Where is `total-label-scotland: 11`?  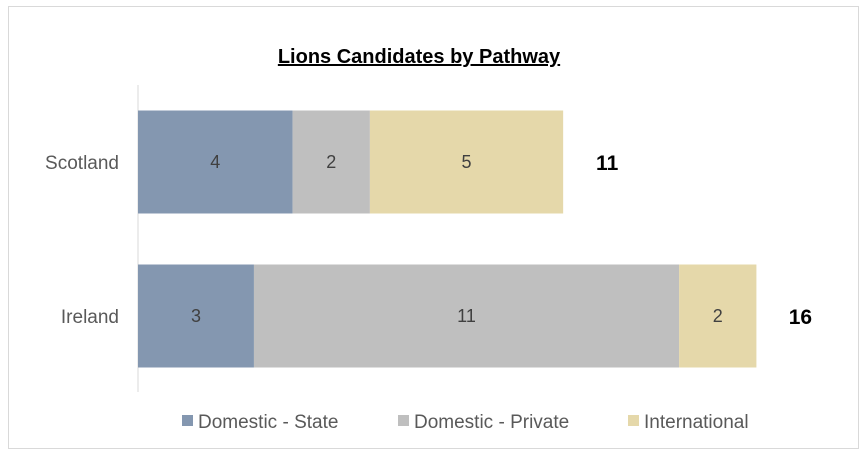
total-label-scotland: 11 is located at coordinates (607, 163).